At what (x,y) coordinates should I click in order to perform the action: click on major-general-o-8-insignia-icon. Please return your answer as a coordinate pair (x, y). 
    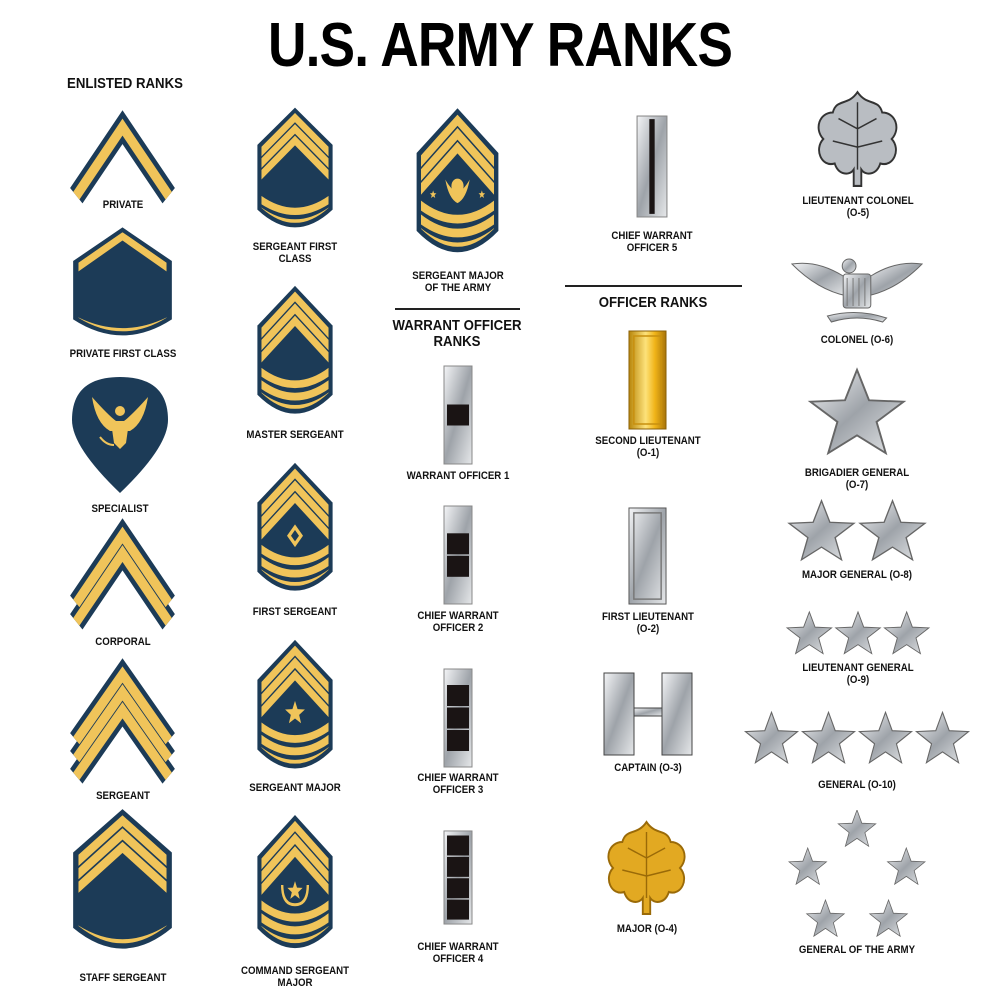
    Looking at the image, I should click on (857, 532).